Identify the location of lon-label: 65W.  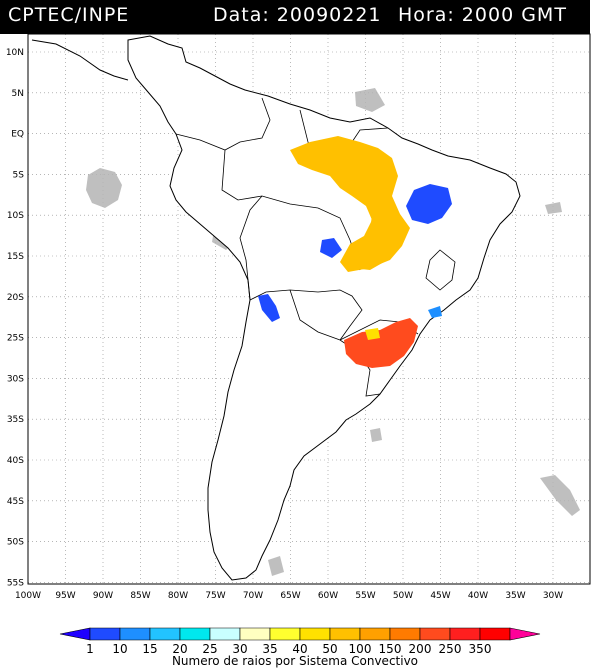
(290, 596).